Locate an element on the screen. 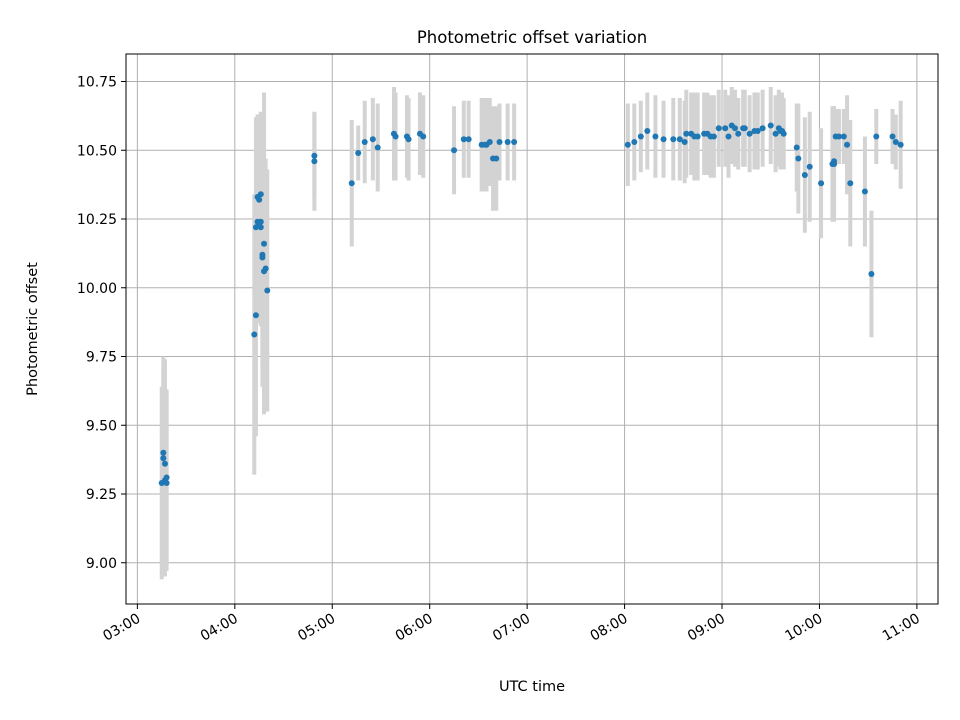 This screenshot has height=720, width=960. x-tick-label: 08:00 is located at coordinates (609, 628).